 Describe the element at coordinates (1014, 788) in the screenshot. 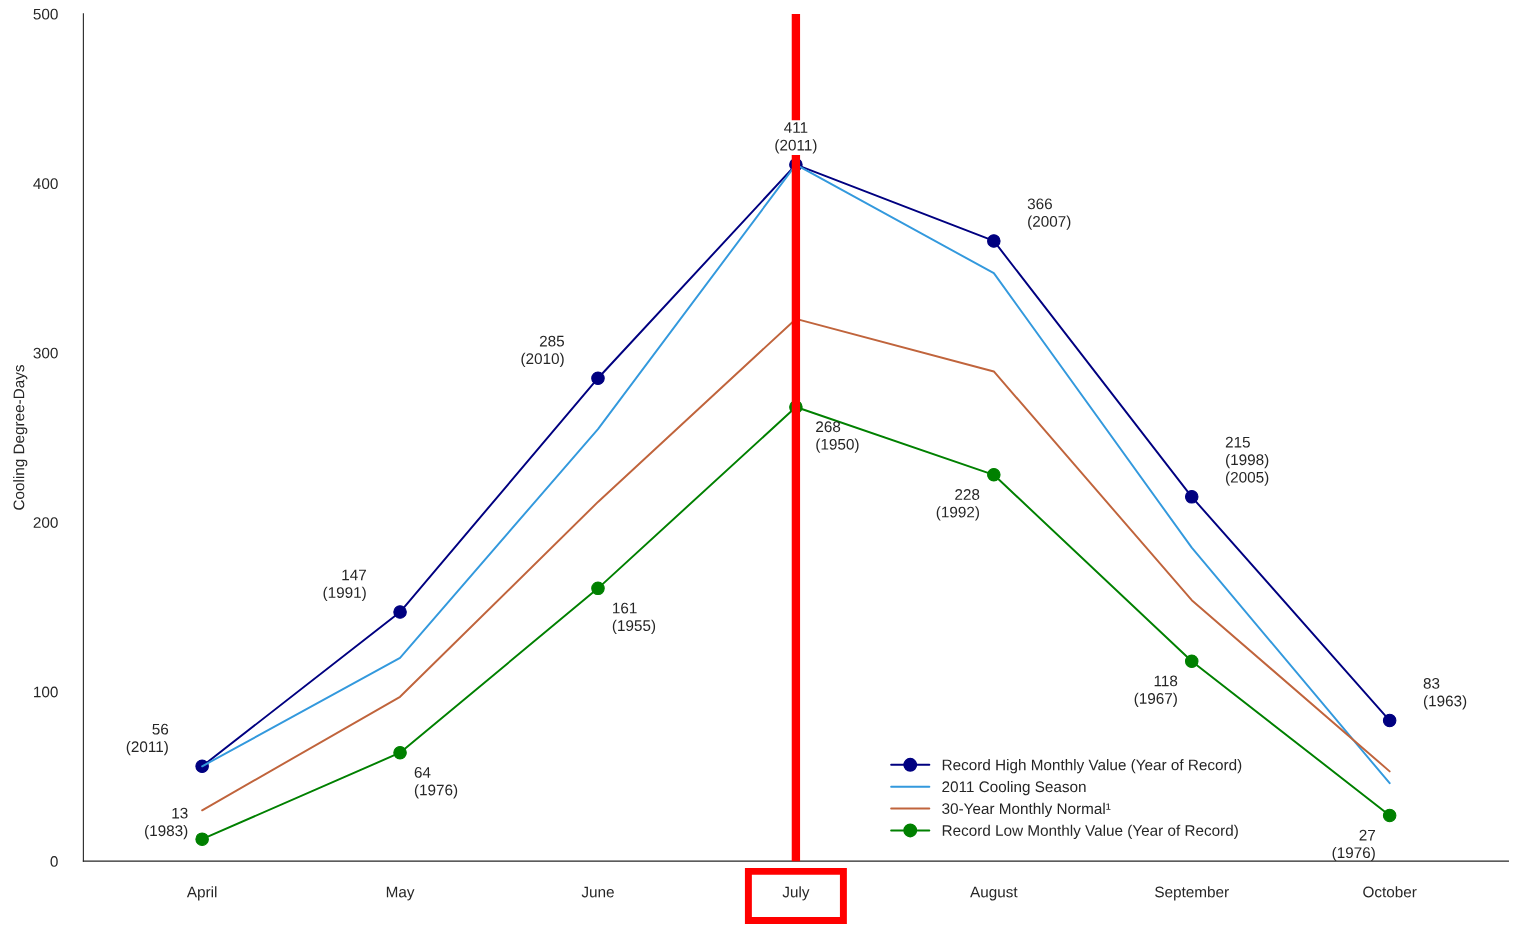

I see `legend-label: 2011 Cooling Season` at that location.